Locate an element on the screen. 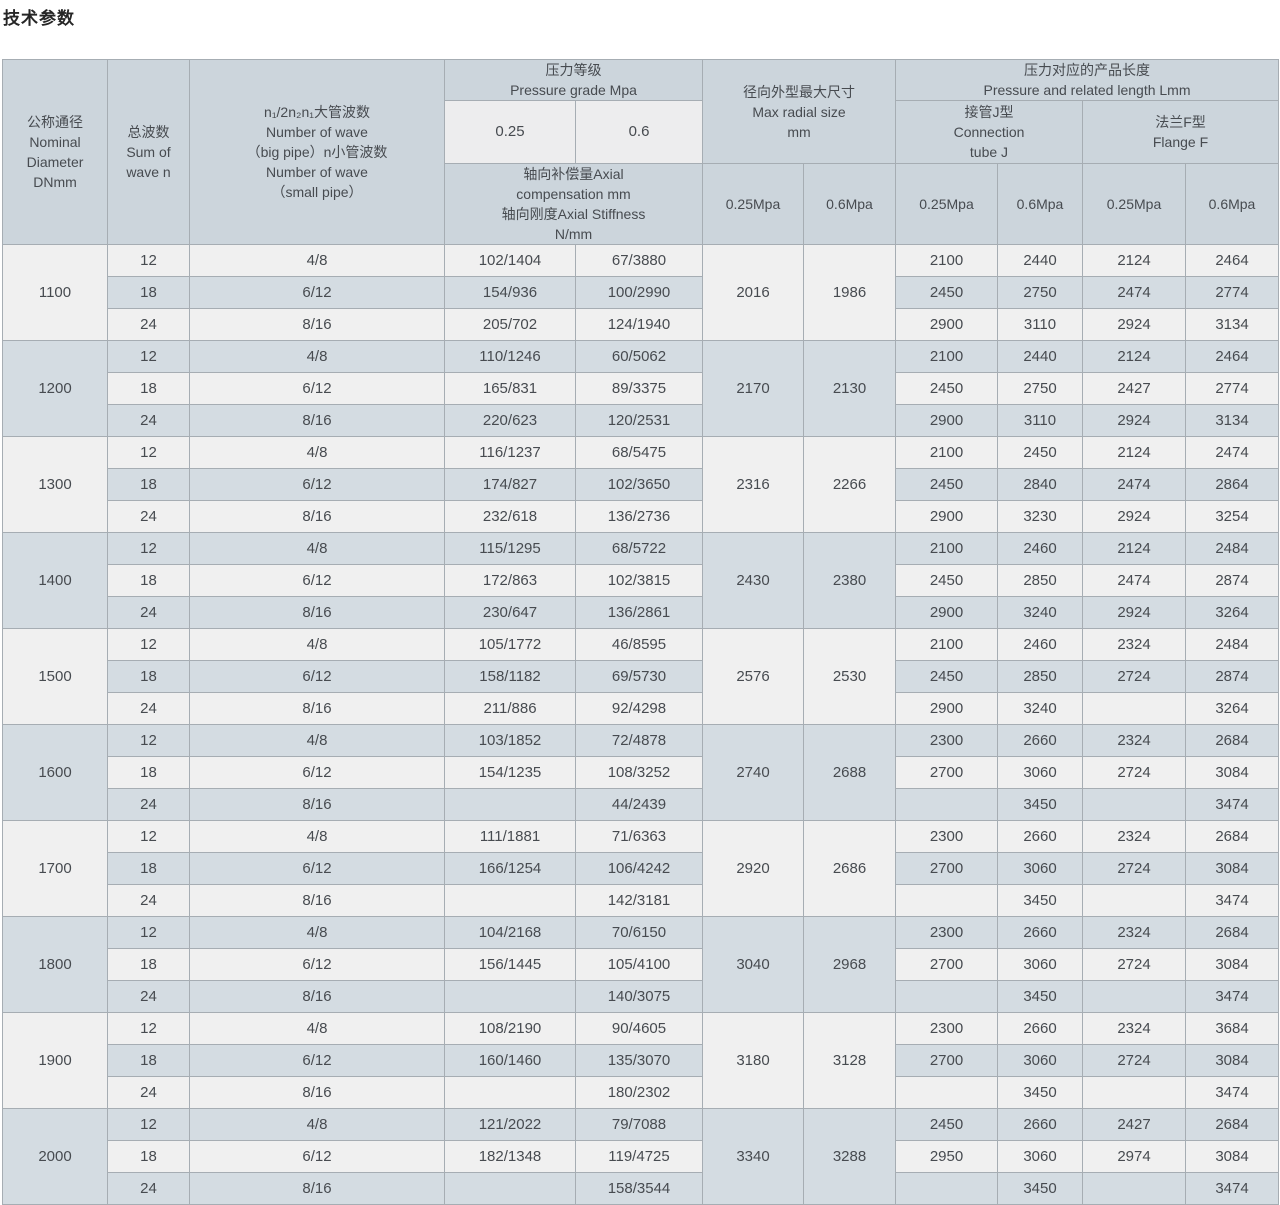 This screenshot has width=1280, height=1205. cell-nominal-diameter: 1600 is located at coordinates (55, 772).